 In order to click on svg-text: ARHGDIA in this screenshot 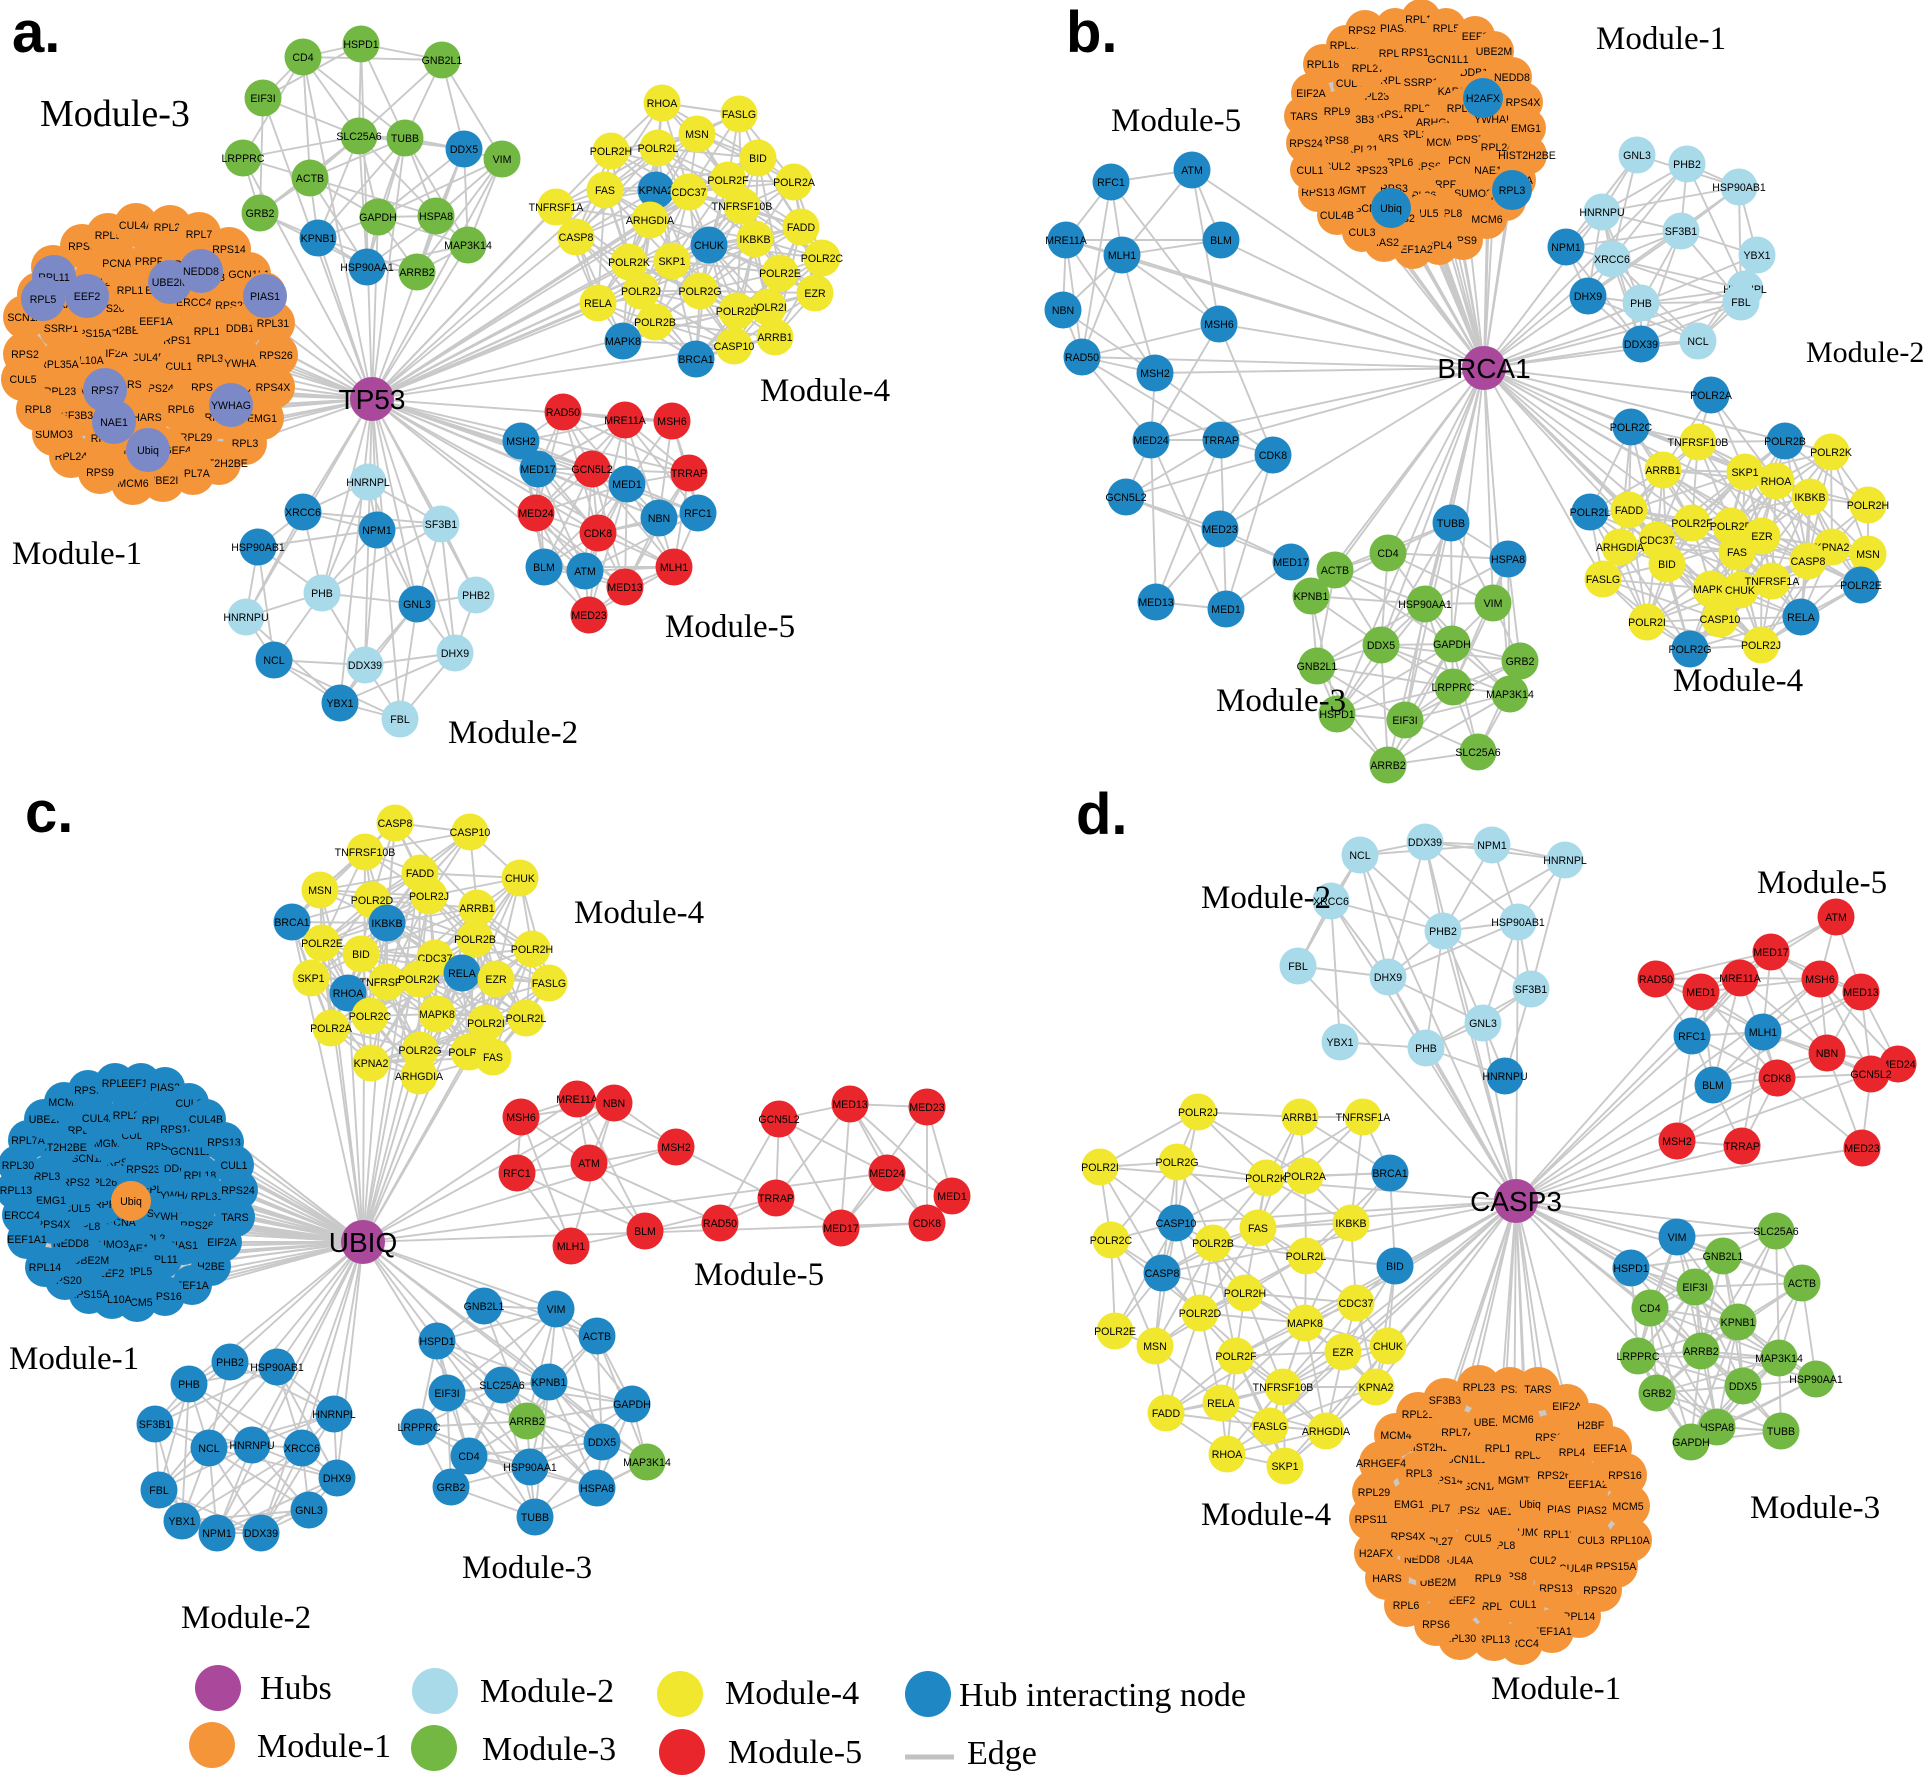, I will do `click(1326, 1432)`.